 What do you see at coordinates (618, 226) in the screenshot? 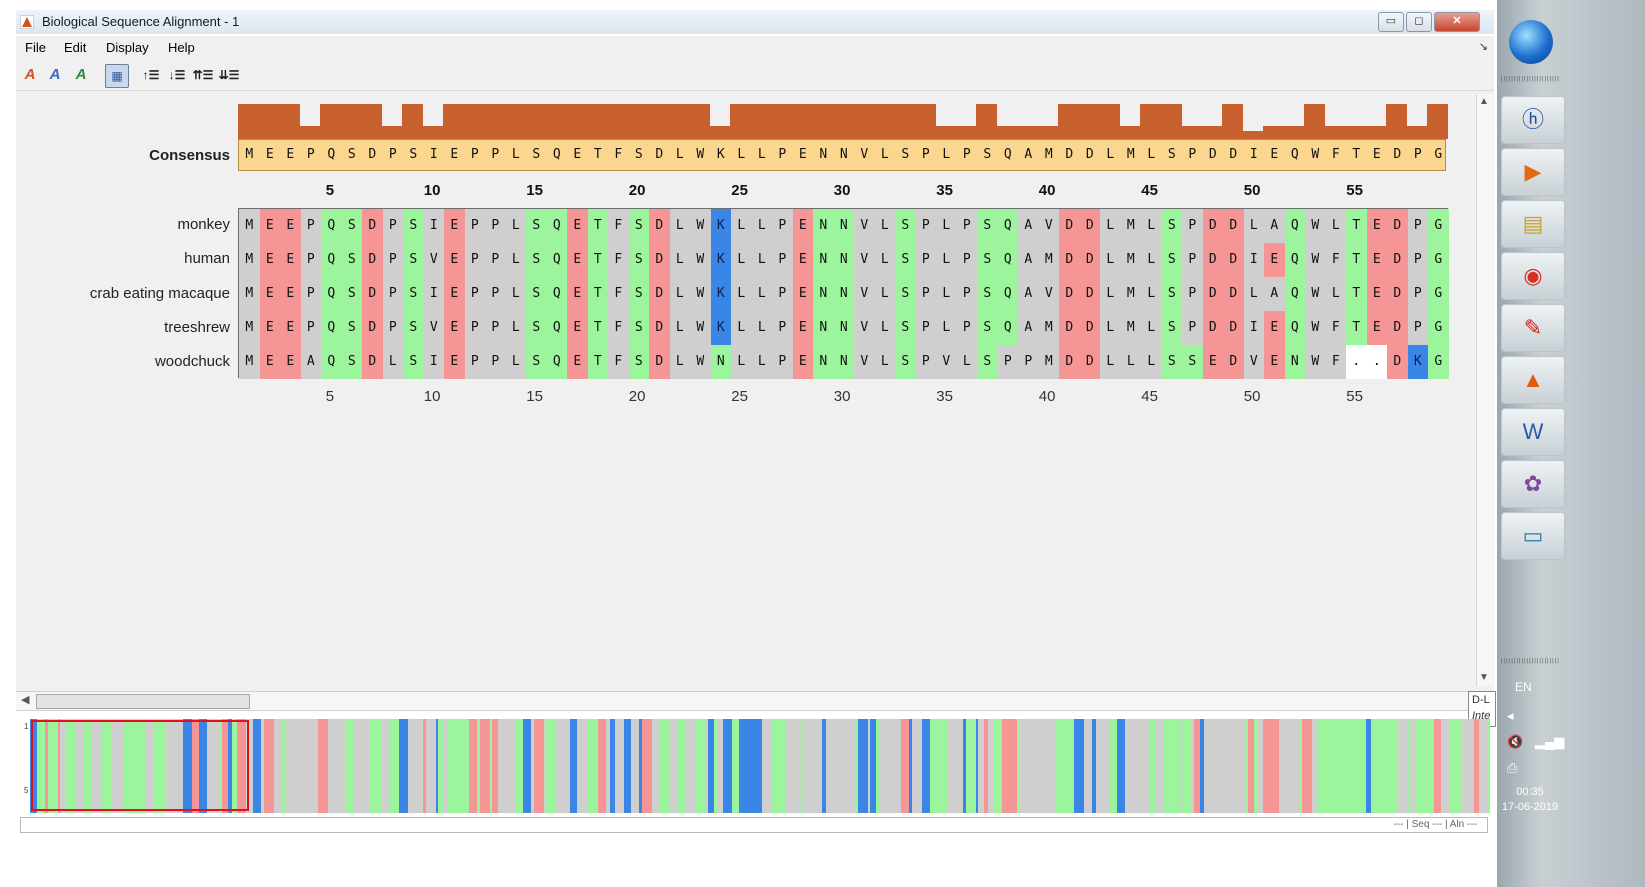
I see `residue-cell: F` at bounding box center [618, 226].